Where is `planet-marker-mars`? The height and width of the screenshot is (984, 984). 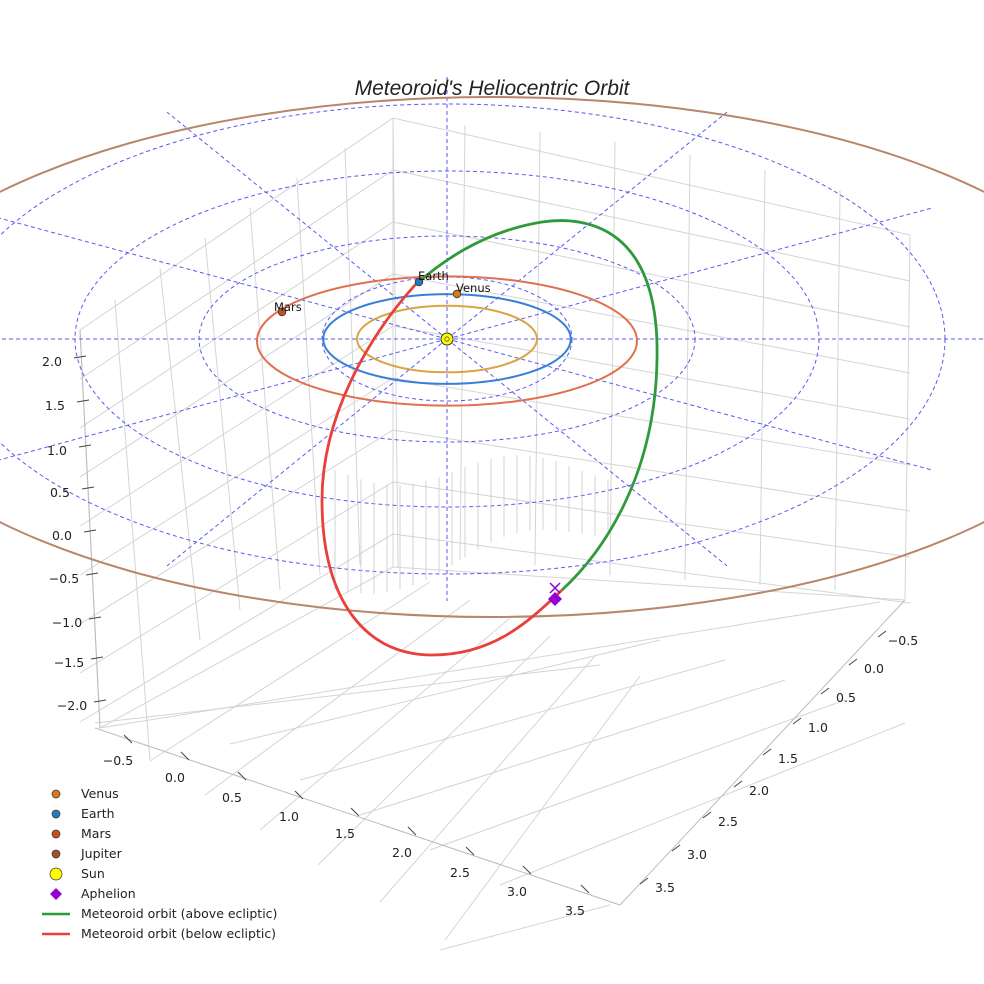
planet-marker-mars is located at coordinates (282, 312).